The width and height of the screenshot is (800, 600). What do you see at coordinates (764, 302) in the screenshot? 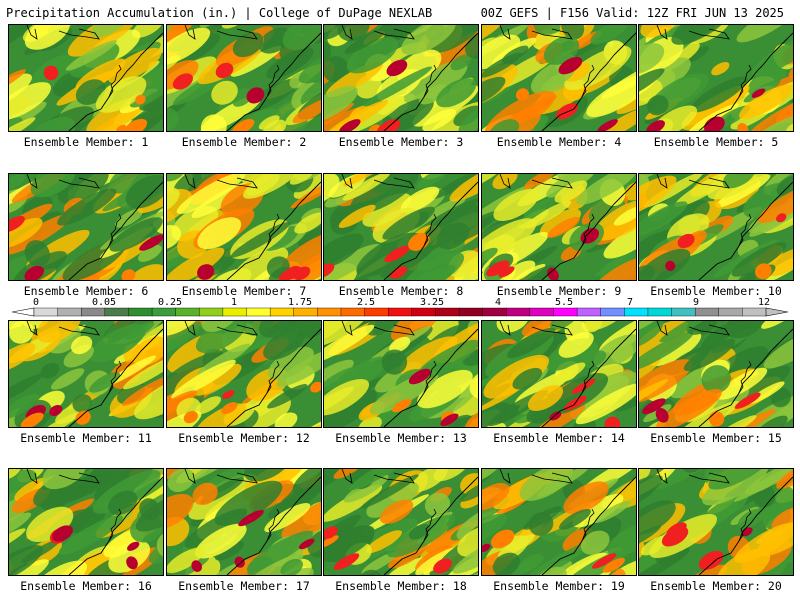
I see `colorbar-tick-label: 12` at bounding box center [764, 302].